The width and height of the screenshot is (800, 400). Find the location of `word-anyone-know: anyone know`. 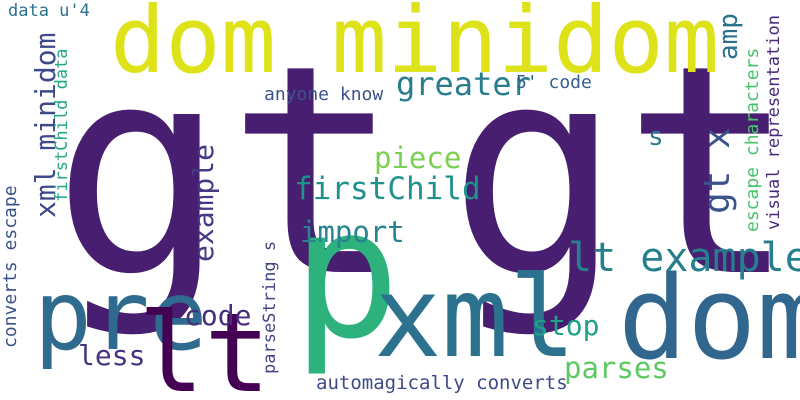

word-anyone-know: anyone know is located at coordinates (324, 94).